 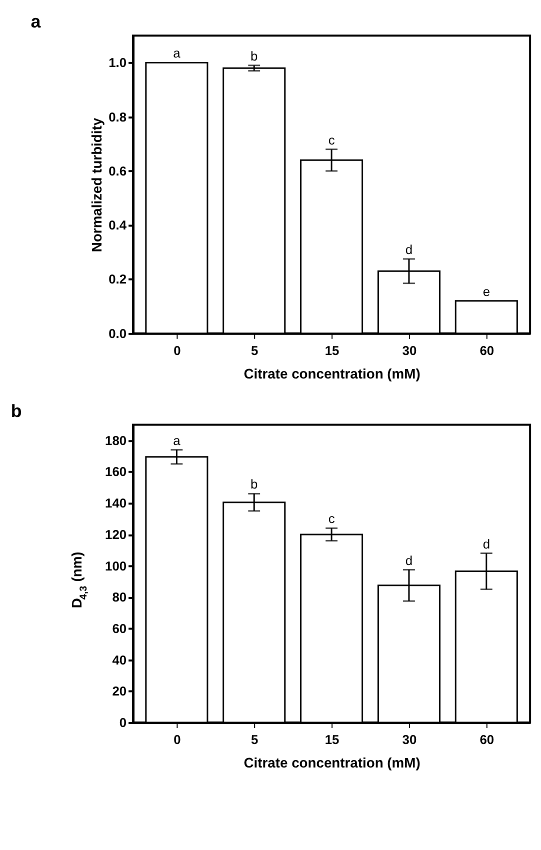 I want to click on y-axis-title: Normalized turbidity, so click(x=96, y=185).